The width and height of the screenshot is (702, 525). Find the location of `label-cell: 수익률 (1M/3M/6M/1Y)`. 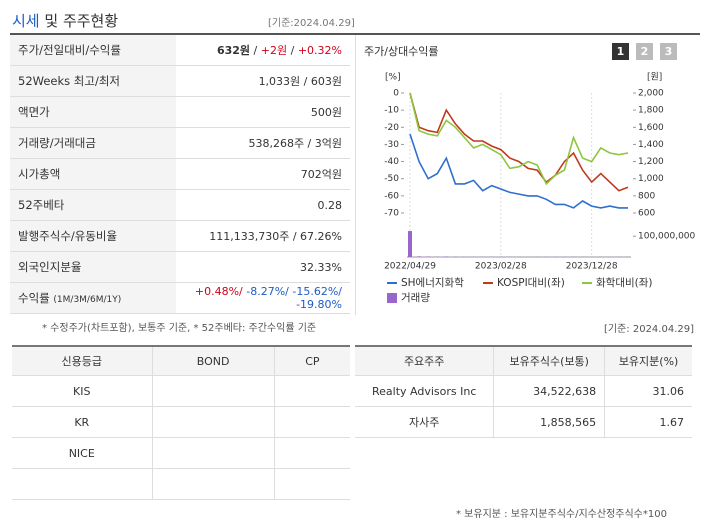

label-cell: 수익률 (1M/3M/6M/1Y) is located at coordinates (93, 298).